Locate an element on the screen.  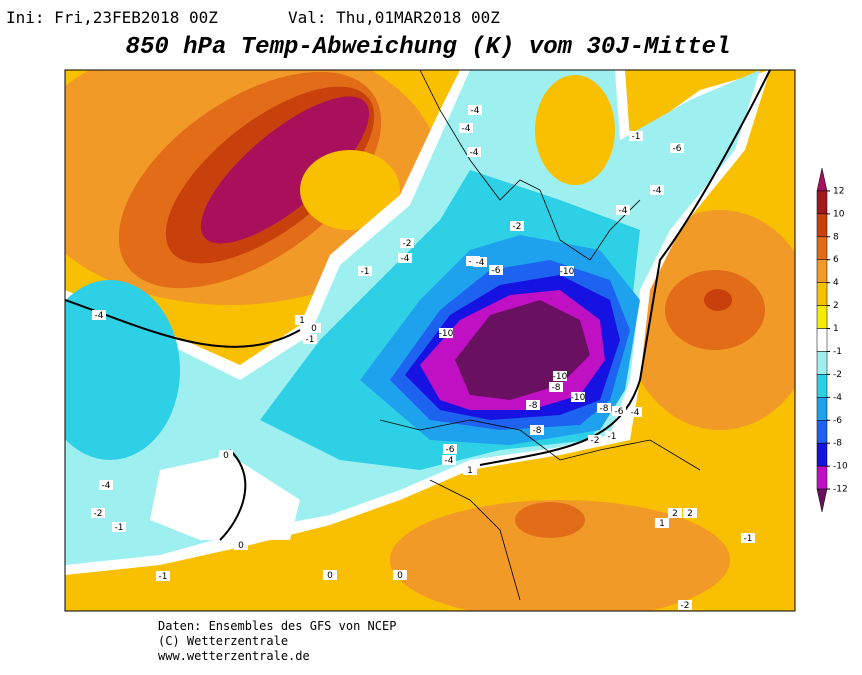
footer-line: Daten: Ensembles des GFS von NCEP is located at coordinates (277, 626).